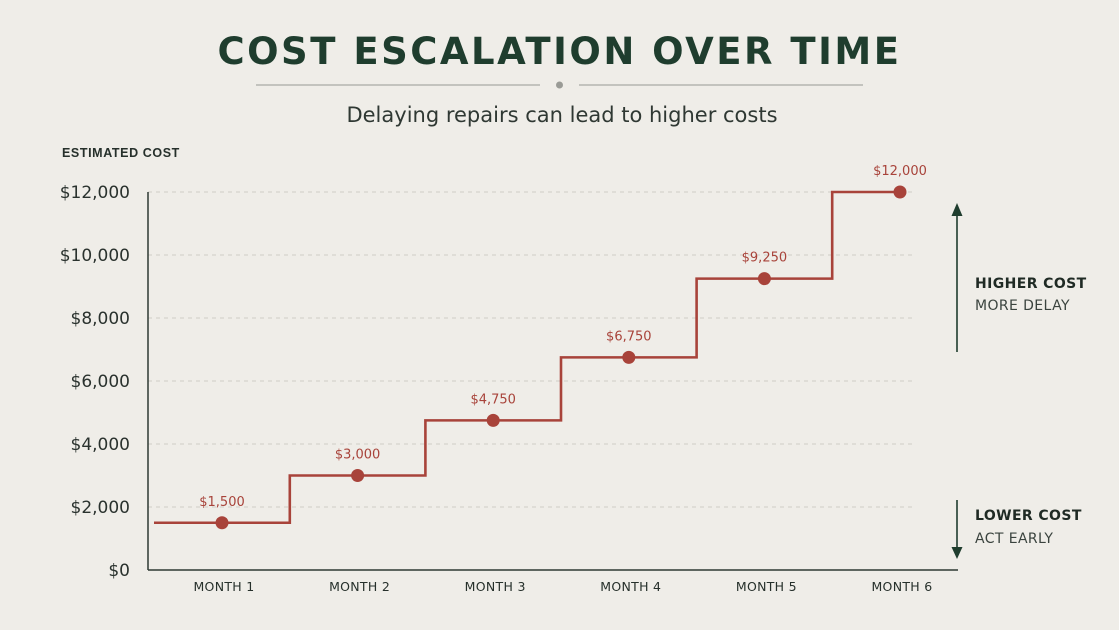 This screenshot has height=630, width=1119. What do you see at coordinates (1022, 306) in the screenshot?
I see `more-delay-label: MORE DELAY` at bounding box center [1022, 306].